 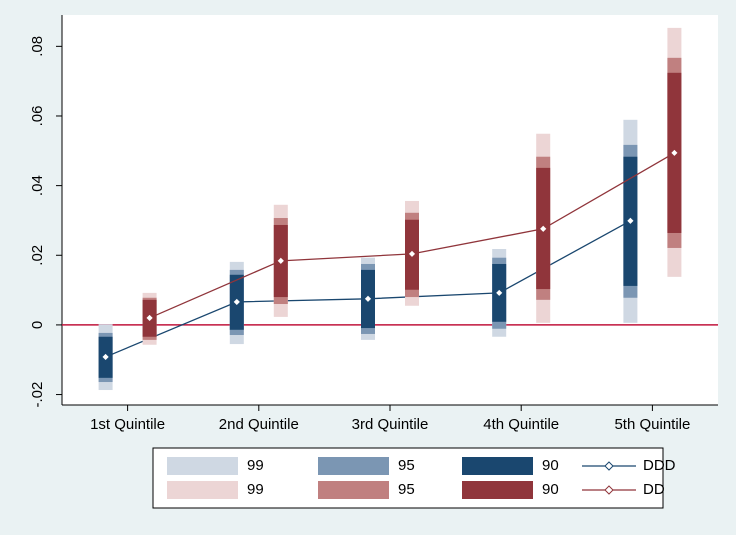 I want to click on x-tick-label: 5th Quintile, so click(x=652, y=424).